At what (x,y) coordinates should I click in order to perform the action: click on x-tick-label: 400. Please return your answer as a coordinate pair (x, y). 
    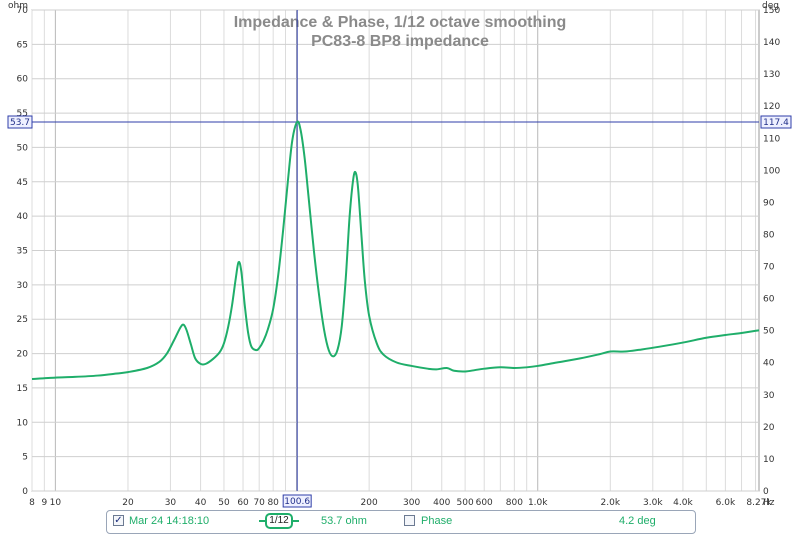
    Looking at the image, I should click on (441, 503).